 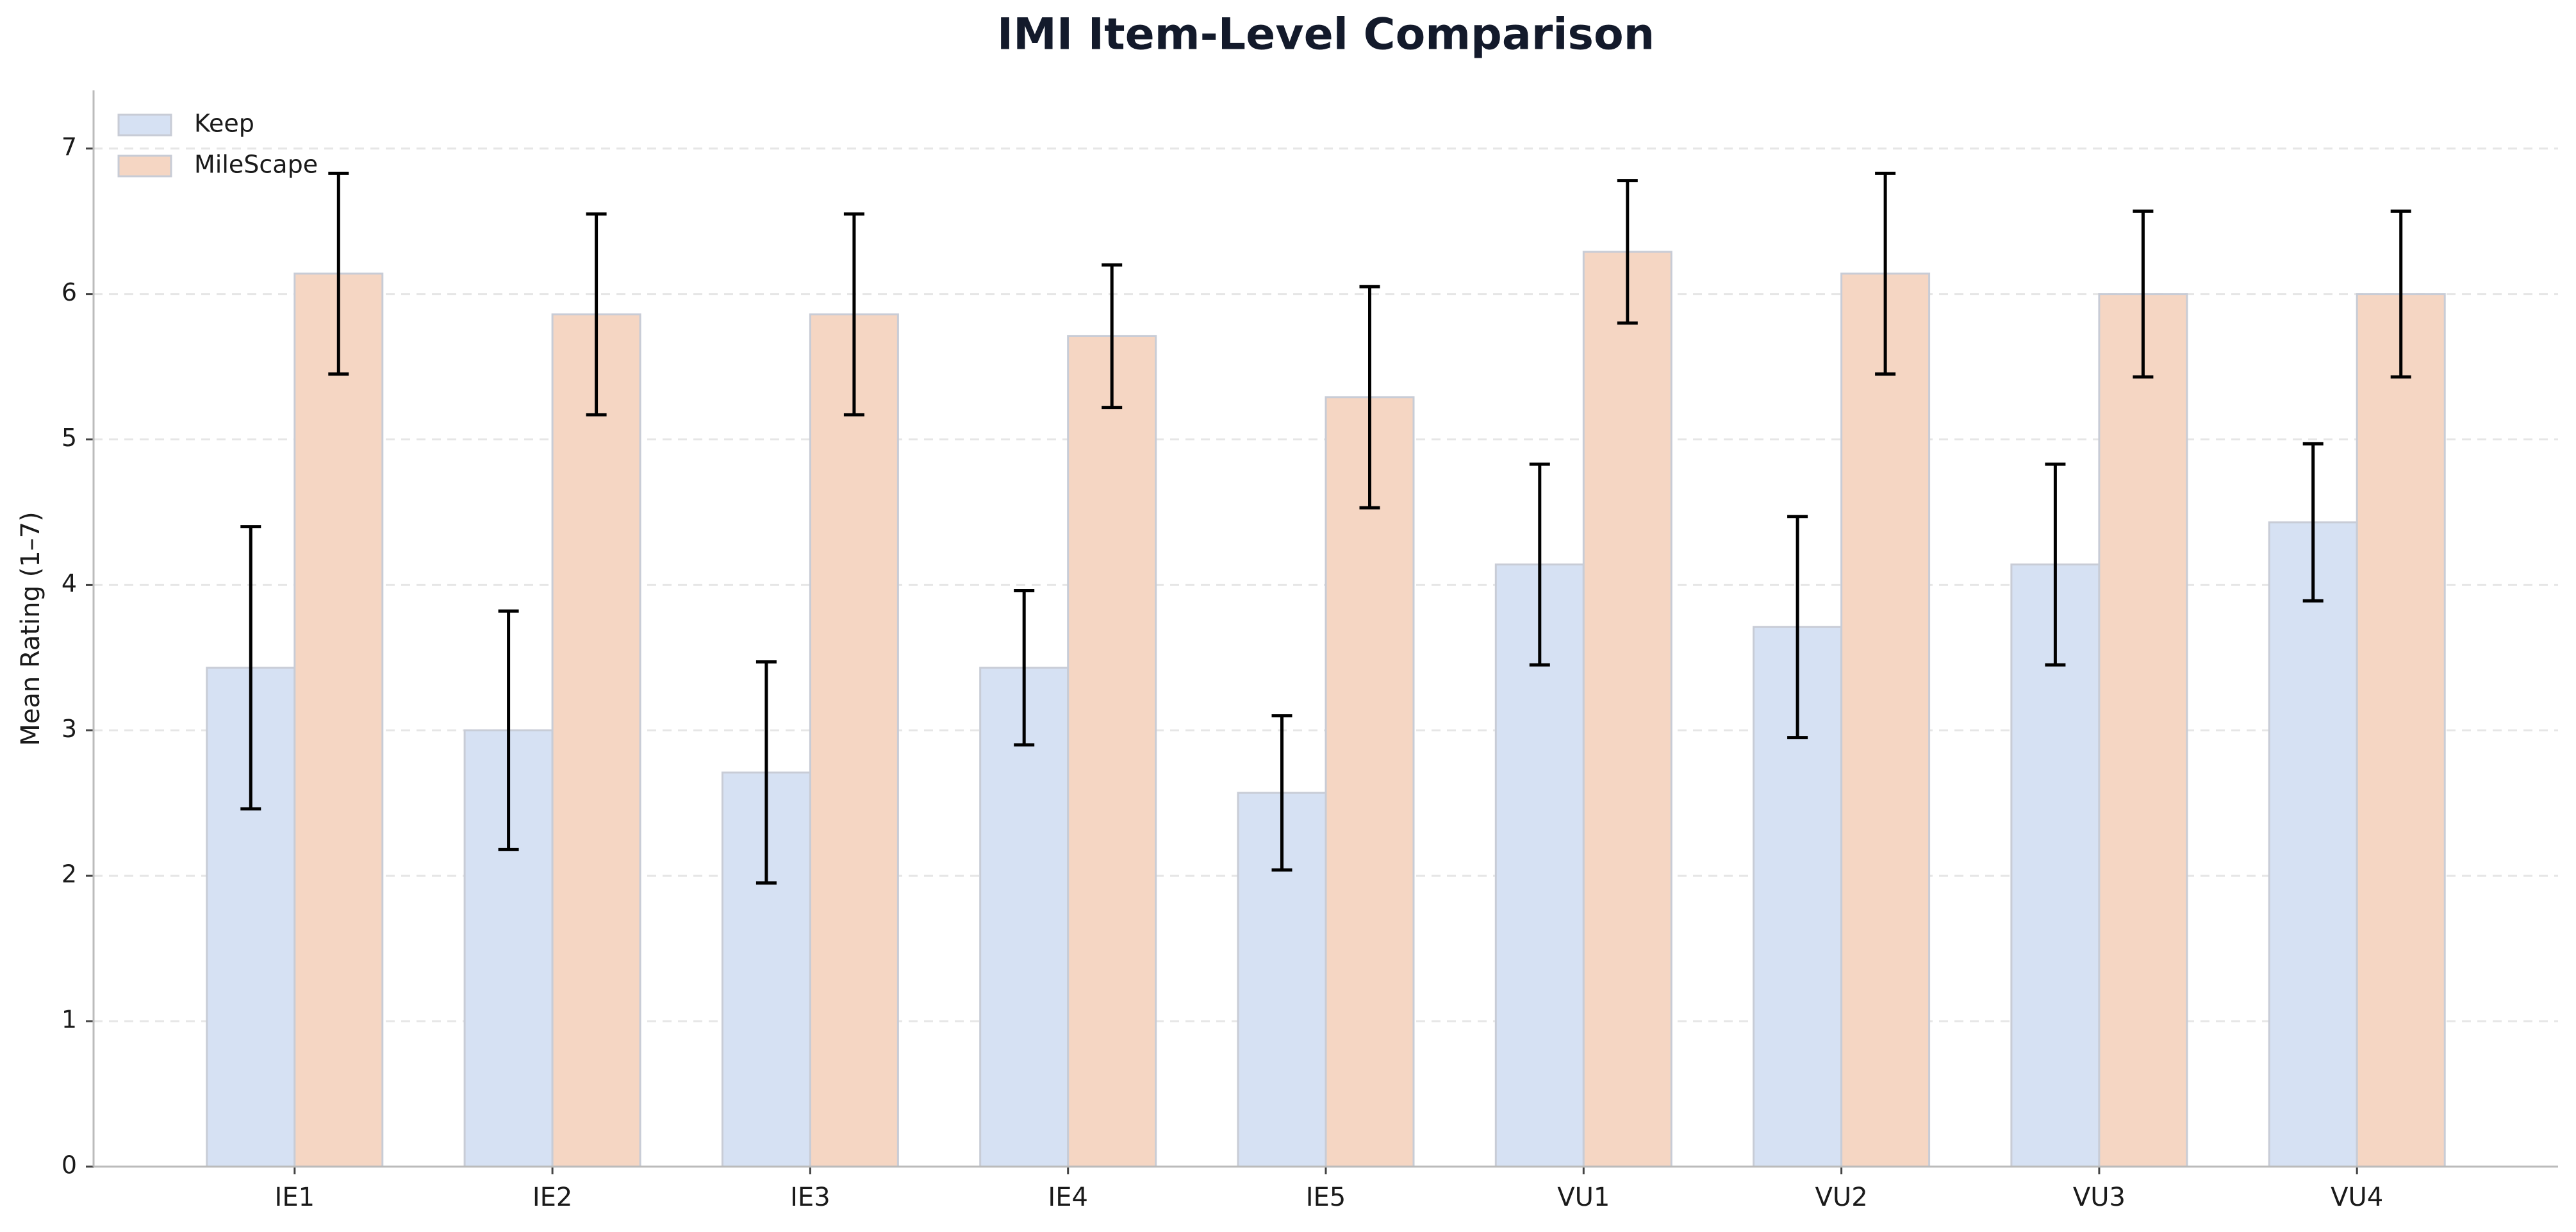 I want to click on x-tick-label: IE1, so click(x=295, y=1198).